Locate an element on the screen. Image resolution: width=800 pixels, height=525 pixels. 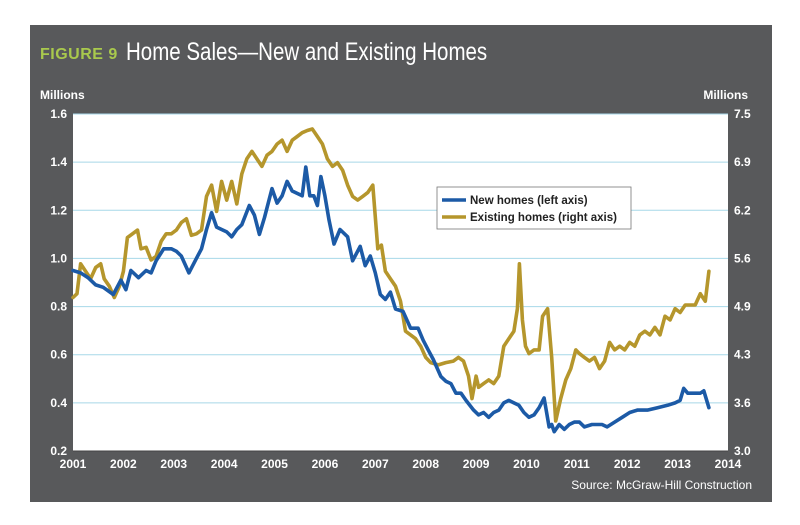
y-left-tick-label: 1.6 is located at coordinates (58, 114).